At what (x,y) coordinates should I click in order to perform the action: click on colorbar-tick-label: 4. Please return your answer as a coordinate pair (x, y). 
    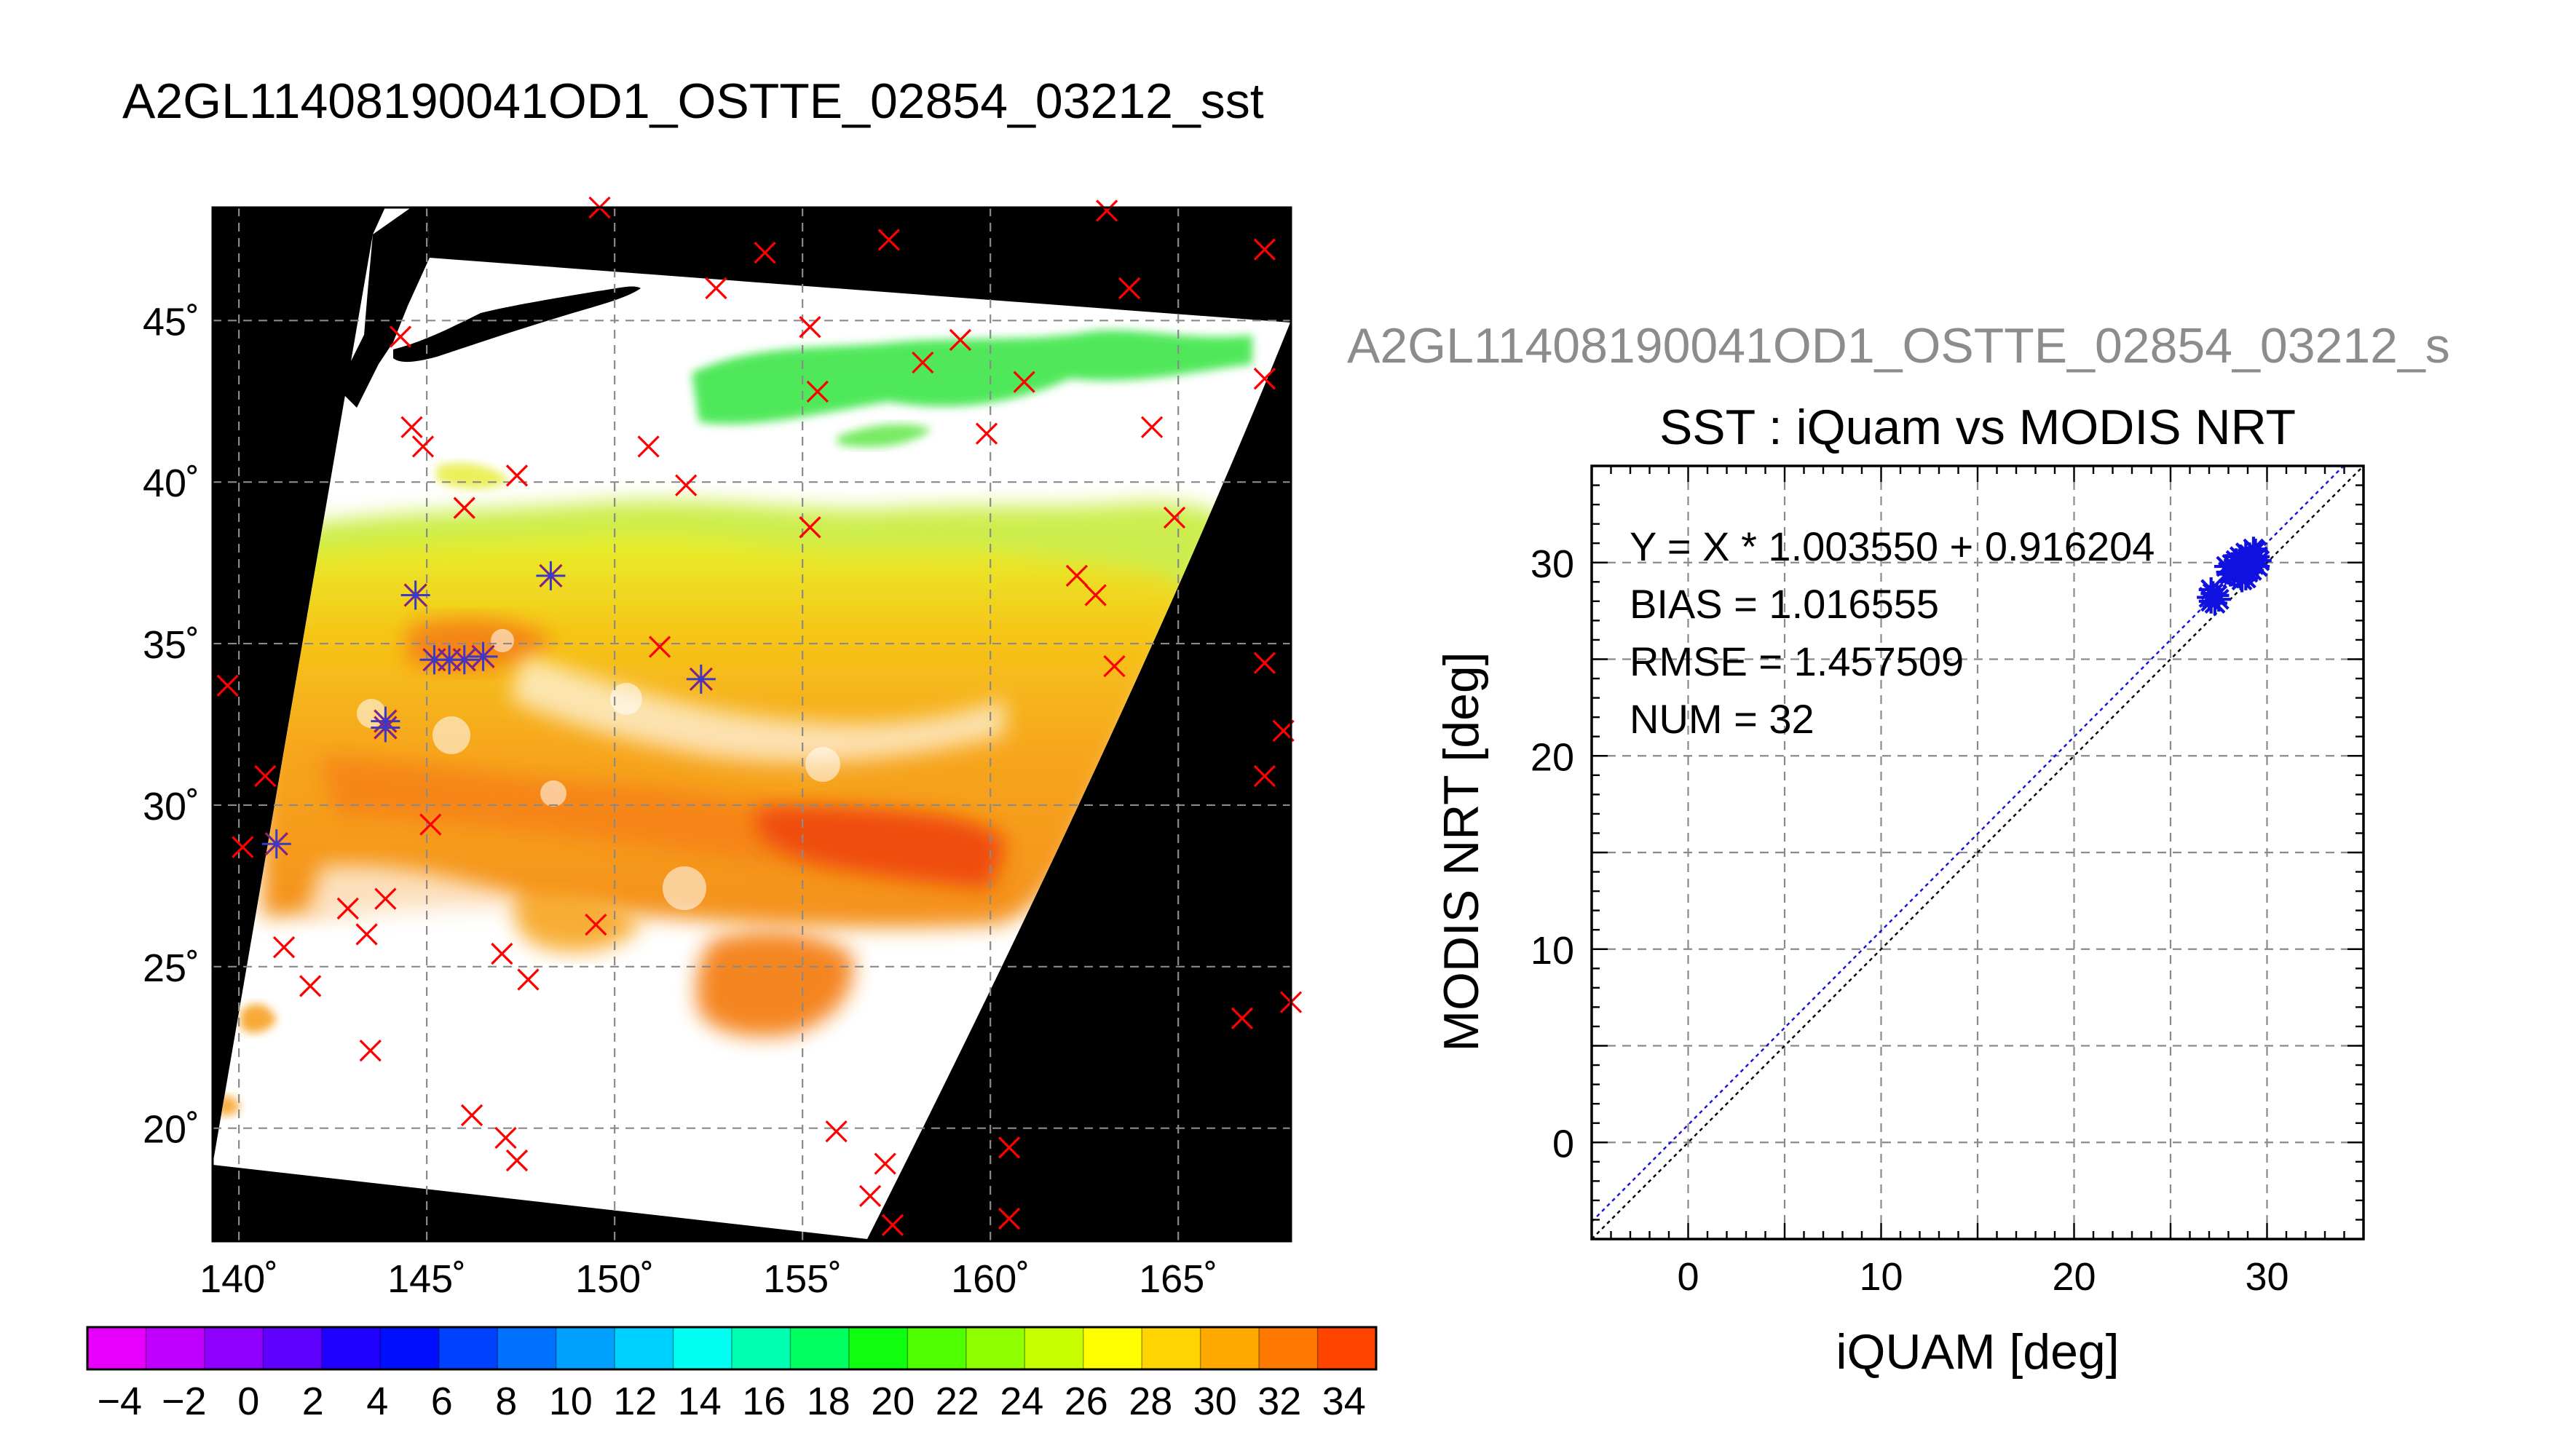
    Looking at the image, I should click on (377, 1401).